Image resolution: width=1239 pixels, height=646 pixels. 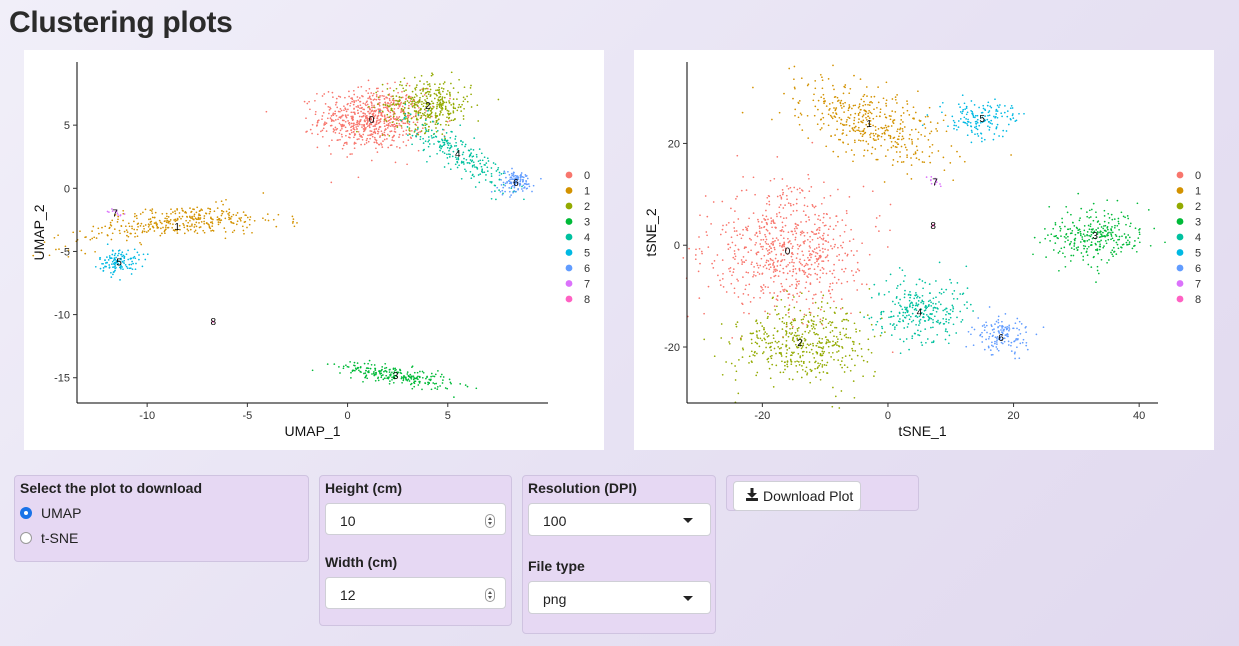 What do you see at coordinates (490, 521) in the screenshot?
I see `height-spinner-icon` at bounding box center [490, 521].